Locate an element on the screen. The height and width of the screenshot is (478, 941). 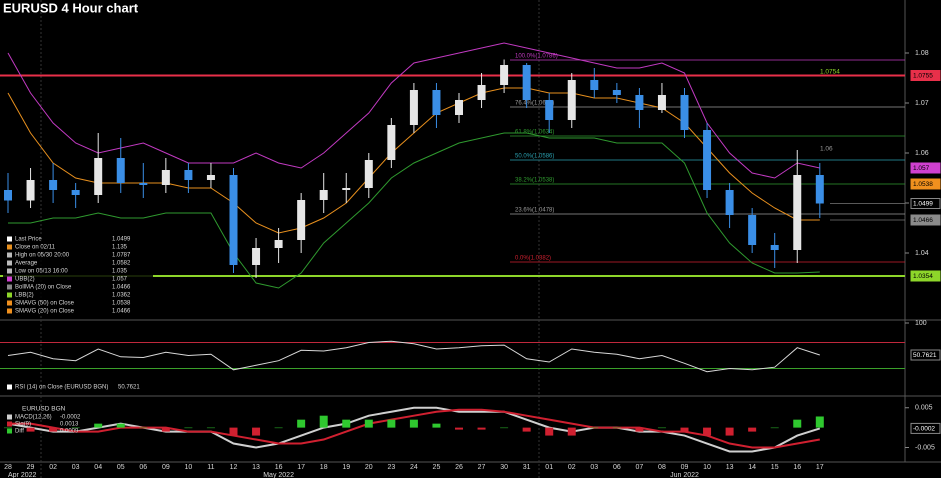
legend-value: 0.0013 is located at coordinates (69, 425).